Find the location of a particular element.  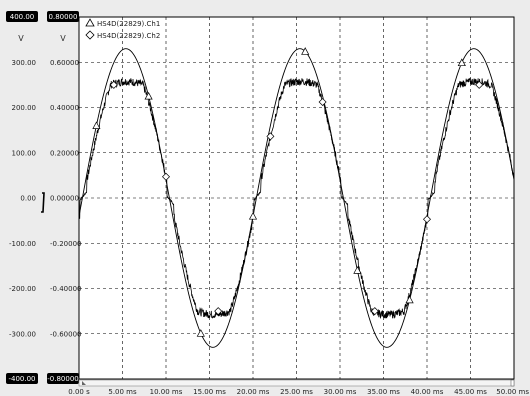

zero-level-marker is located at coordinates (43, 202).